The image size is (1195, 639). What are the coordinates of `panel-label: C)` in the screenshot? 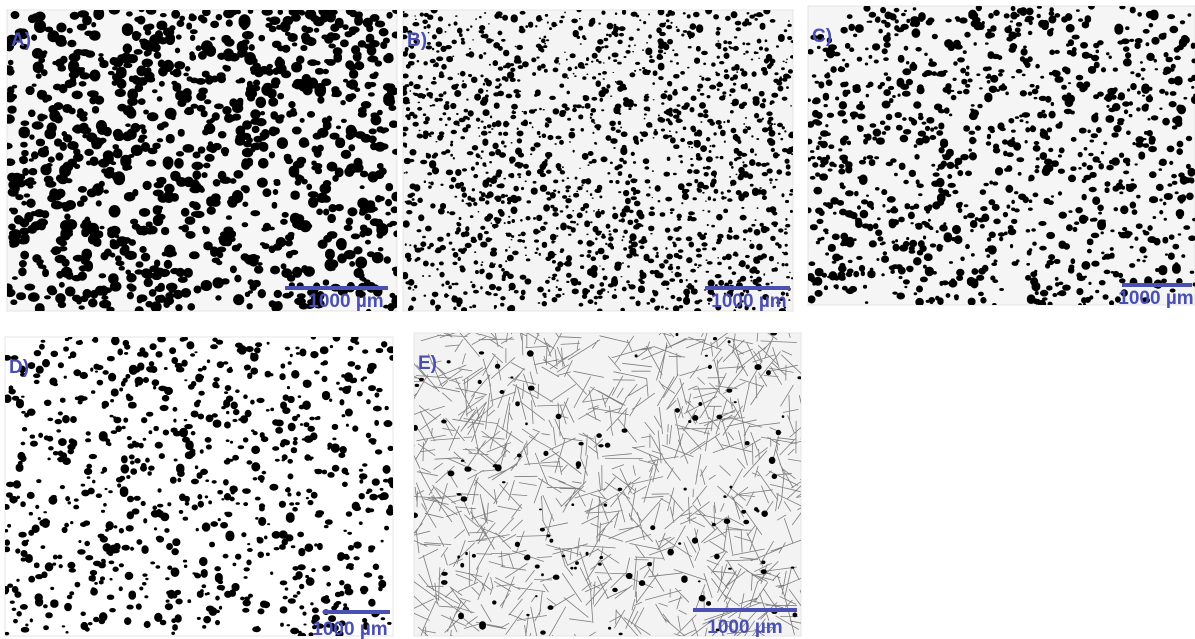 It's located at (822, 36).